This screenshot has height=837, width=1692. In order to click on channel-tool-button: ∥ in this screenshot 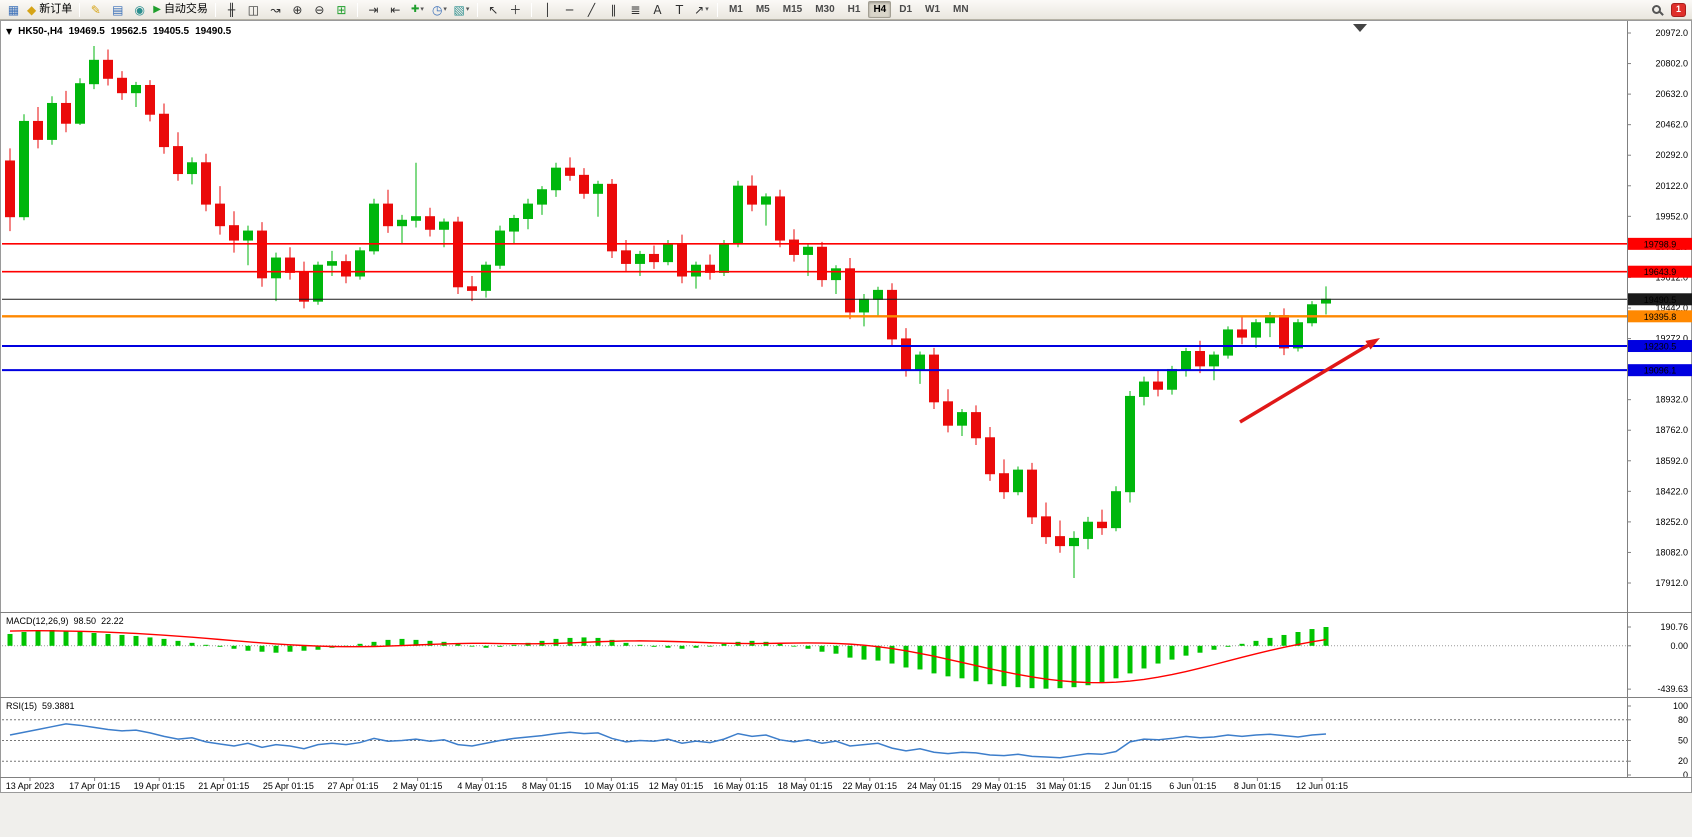, I will do `click(613, 9)`.